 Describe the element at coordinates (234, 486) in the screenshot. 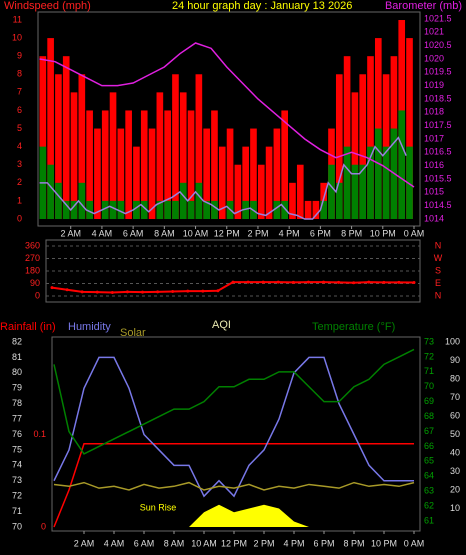

I see `series-line` at that location.